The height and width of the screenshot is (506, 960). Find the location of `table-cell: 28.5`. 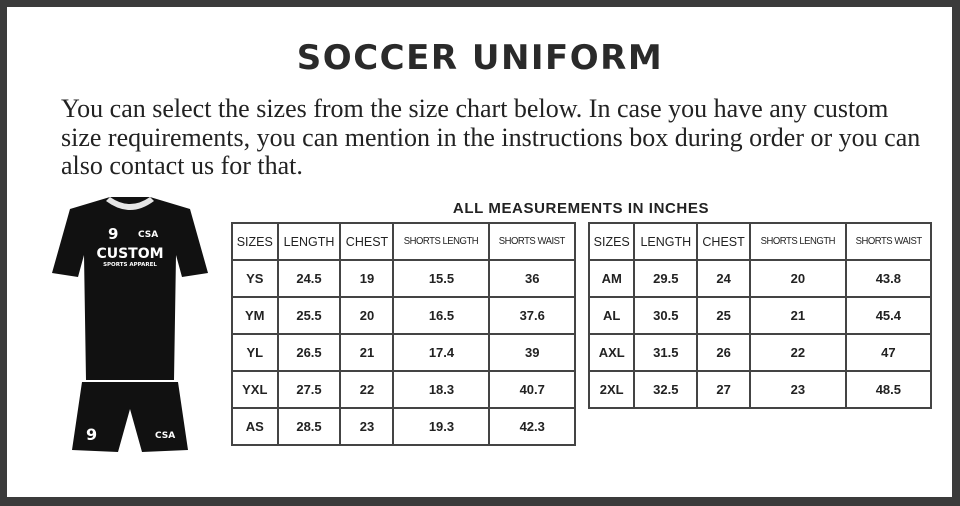

table-cell: 28.5 is located at coordinates (309, 426).